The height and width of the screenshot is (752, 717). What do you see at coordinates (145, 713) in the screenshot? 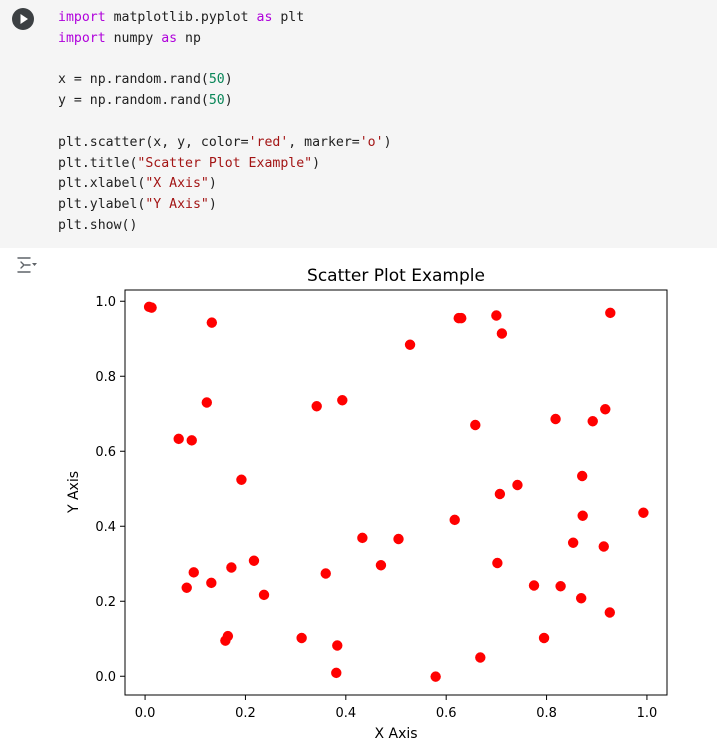
I see `x-tick-label: 0.0` at bounding box center [145, 713].